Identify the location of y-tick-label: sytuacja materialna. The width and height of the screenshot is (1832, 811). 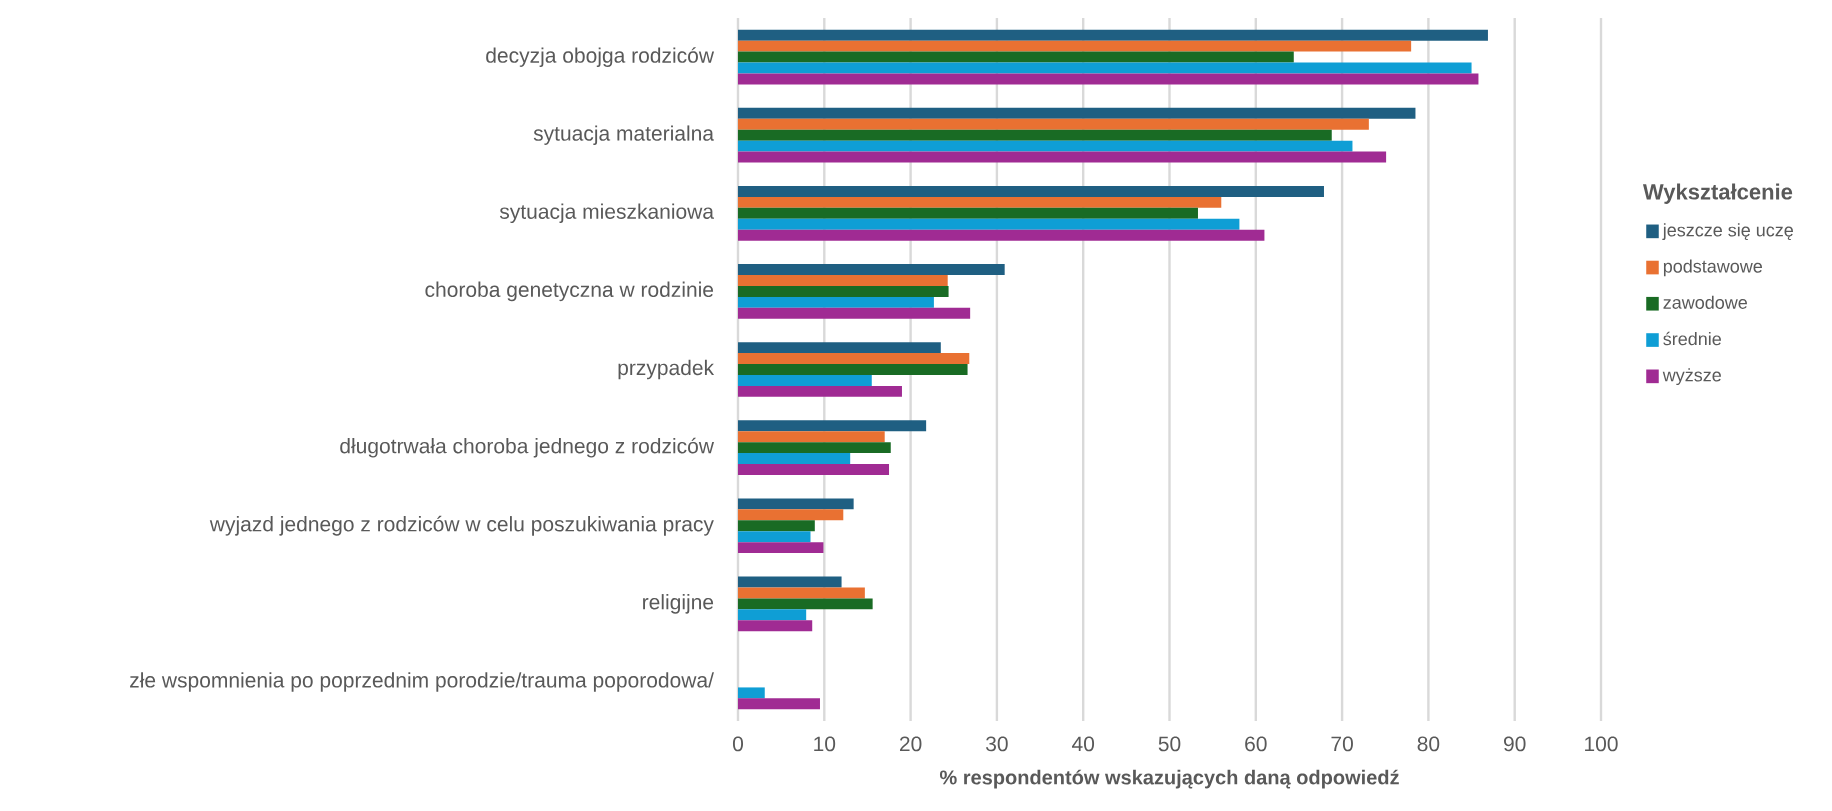
(624, 135).